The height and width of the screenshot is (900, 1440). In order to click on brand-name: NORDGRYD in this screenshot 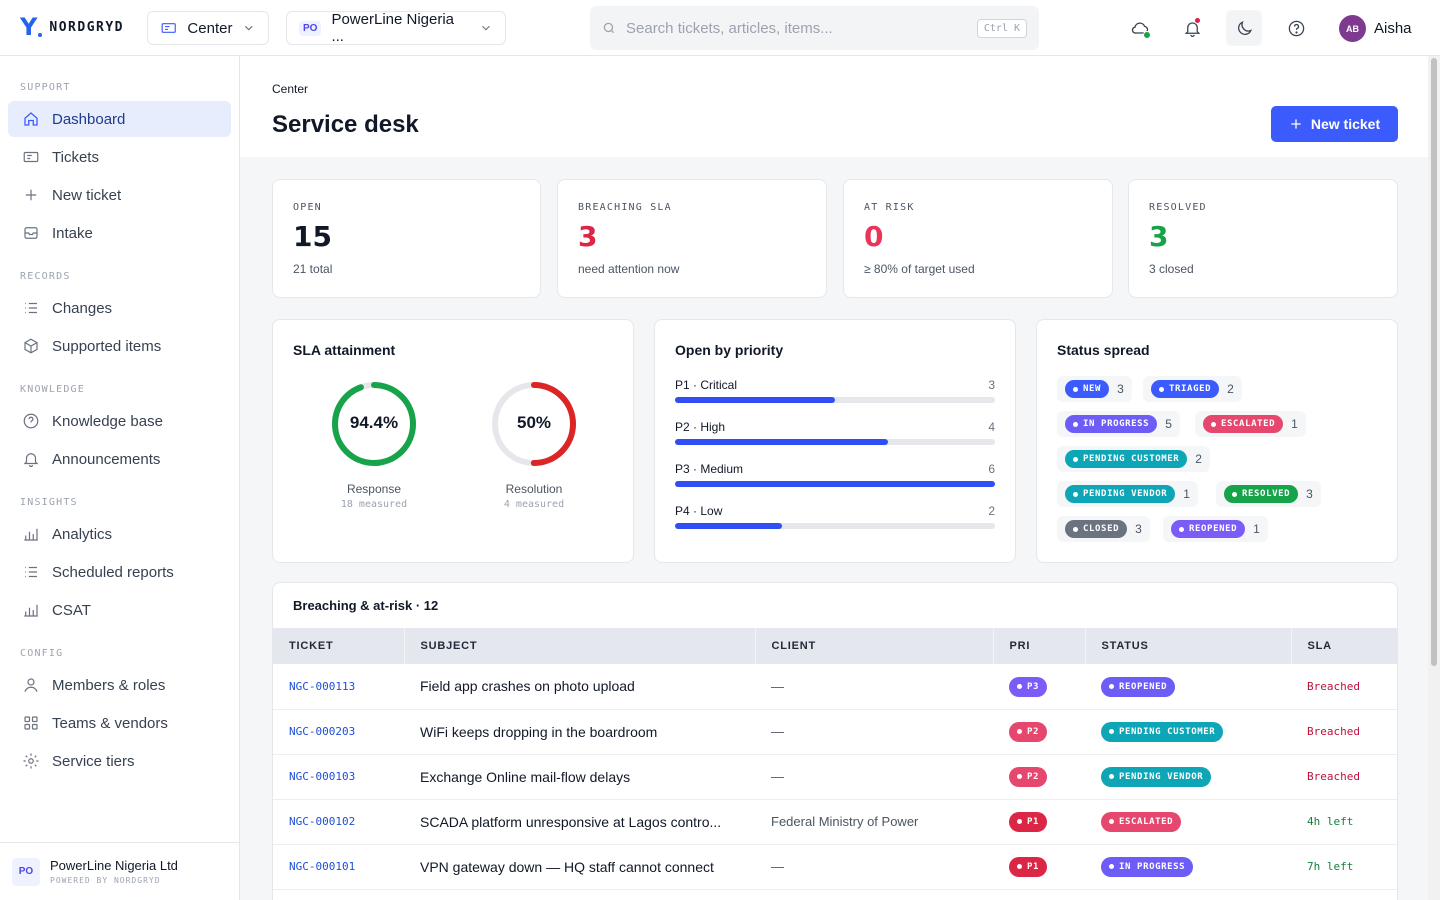, I will do `click(87, 27)`.